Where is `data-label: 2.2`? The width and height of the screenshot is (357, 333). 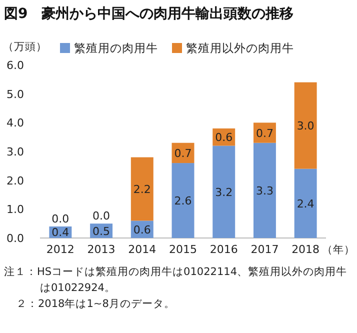 data-label: 2.2 is located at coordinates (142, 189).